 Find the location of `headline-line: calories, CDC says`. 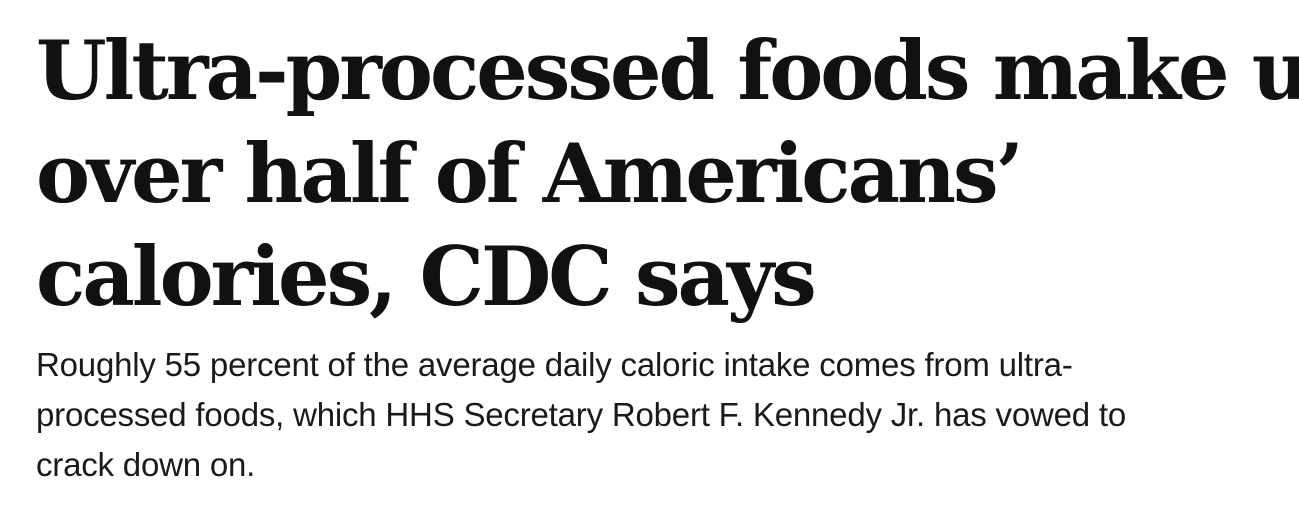

headline-line: calories, CDC says is located at coordinates (426, 277).